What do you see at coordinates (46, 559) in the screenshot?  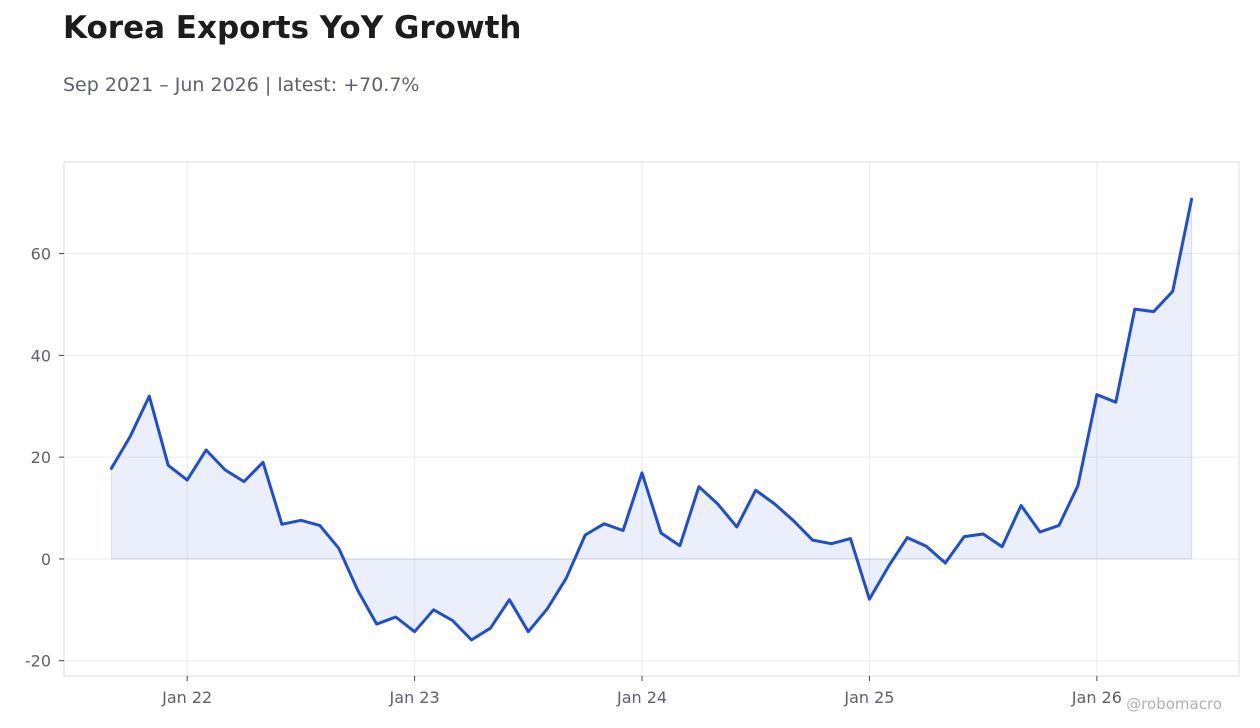 I see `y-tick-label: 0` at bounding box center [46, 559].